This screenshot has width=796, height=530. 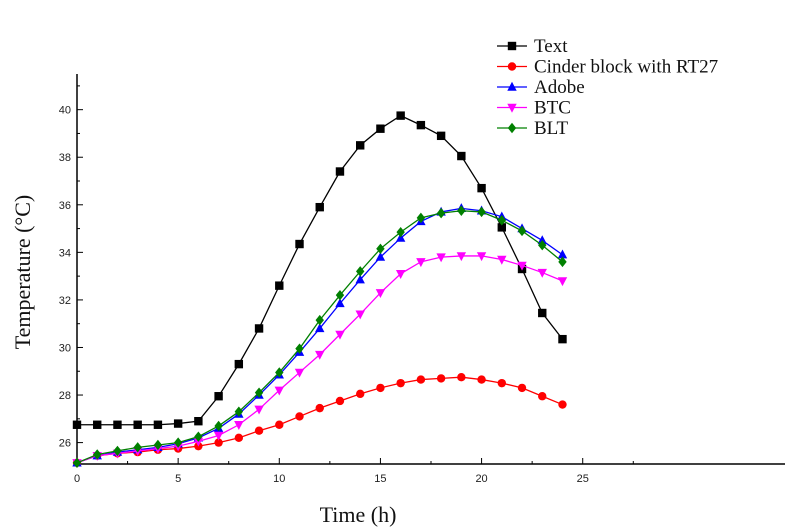 What do you see at coordinates (512, 46) in the screenshot?
I see `legend-marker-text` at bounding box center [512, 46].